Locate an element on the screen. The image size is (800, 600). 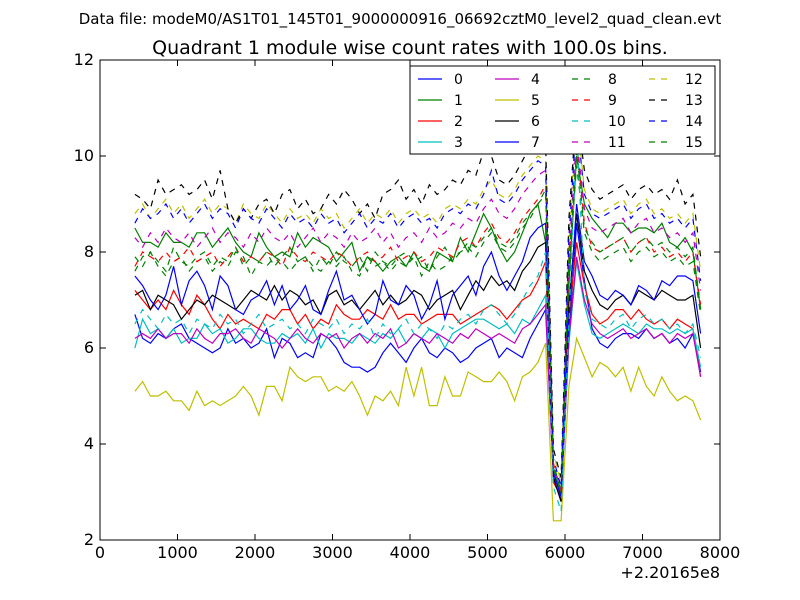
y-tick-label: 12 is located at coordinates (84, 59).